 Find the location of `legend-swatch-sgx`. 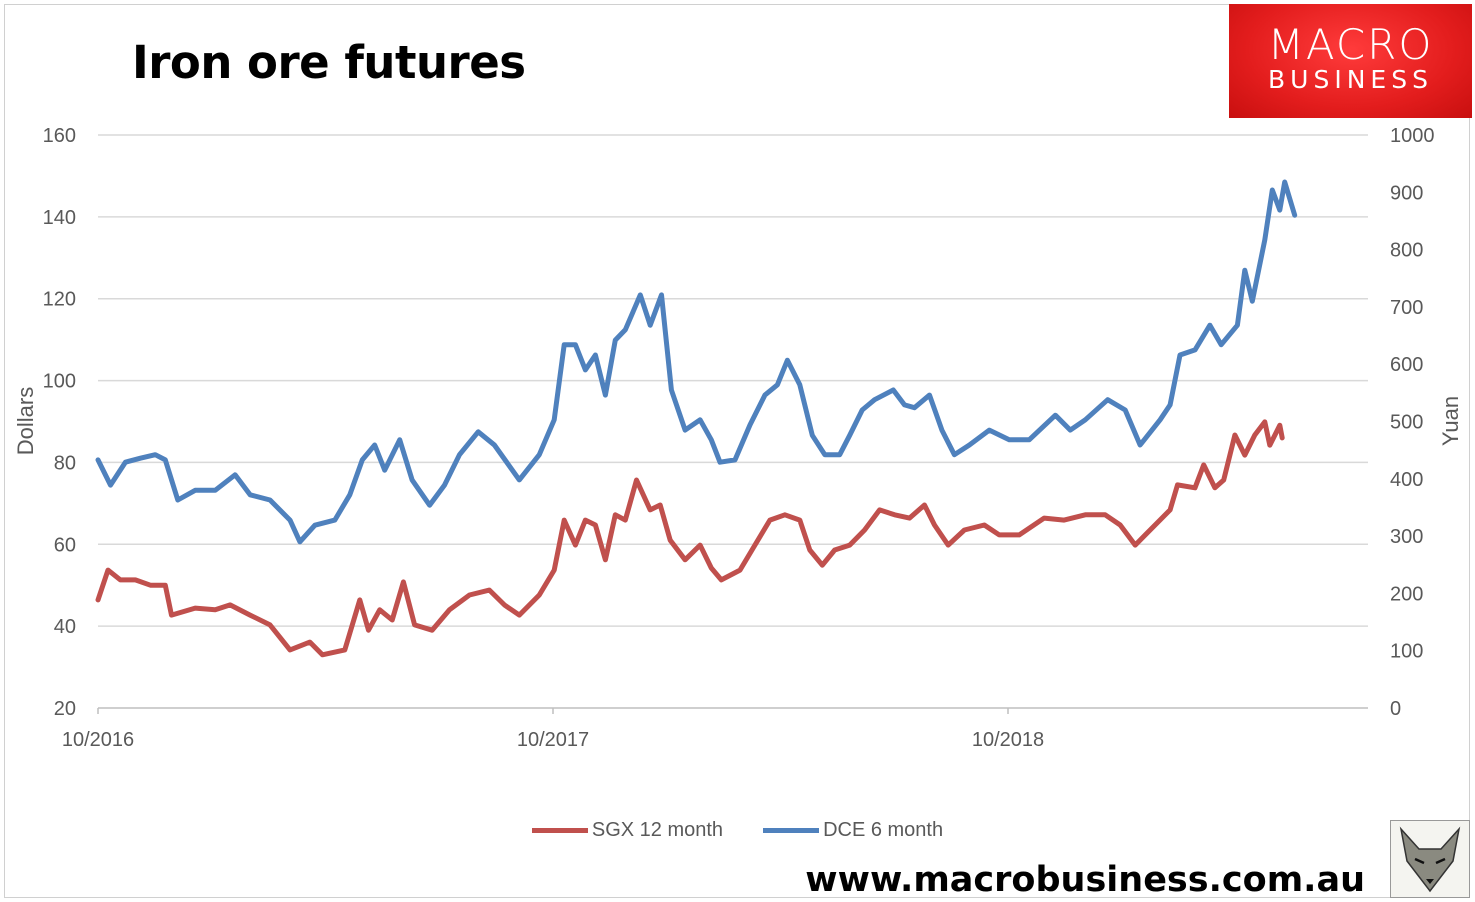

legend-swatch-sgx is located at coordinates (559, 830).